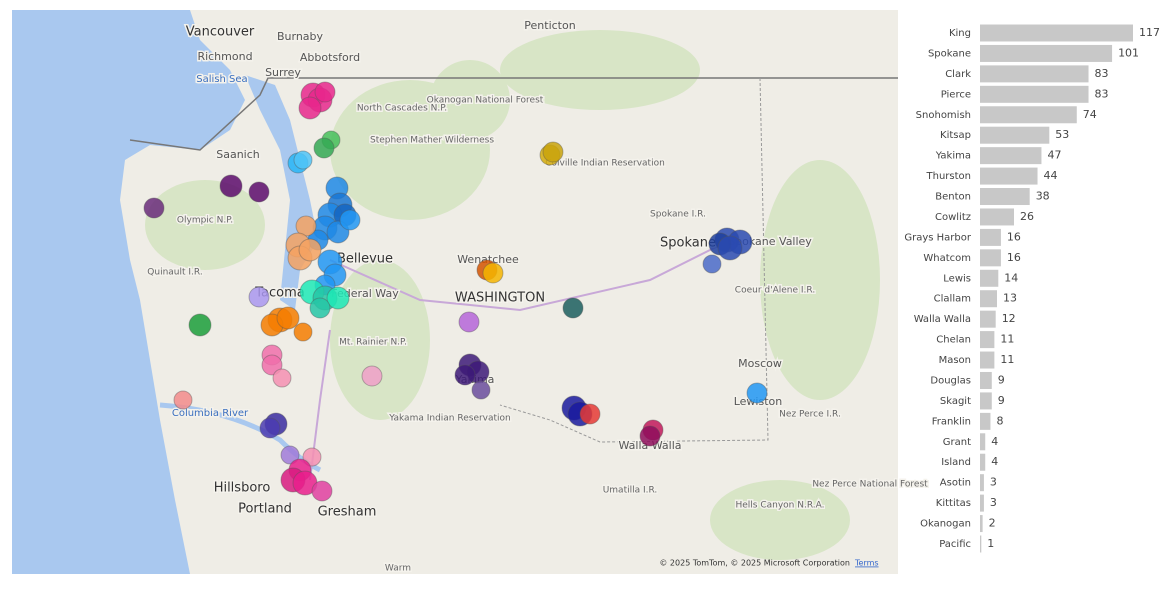  What do you see at coordinates (953, 156) in the screenshot?
I see `category-label: Yakima` at bounding box center [953, 156].